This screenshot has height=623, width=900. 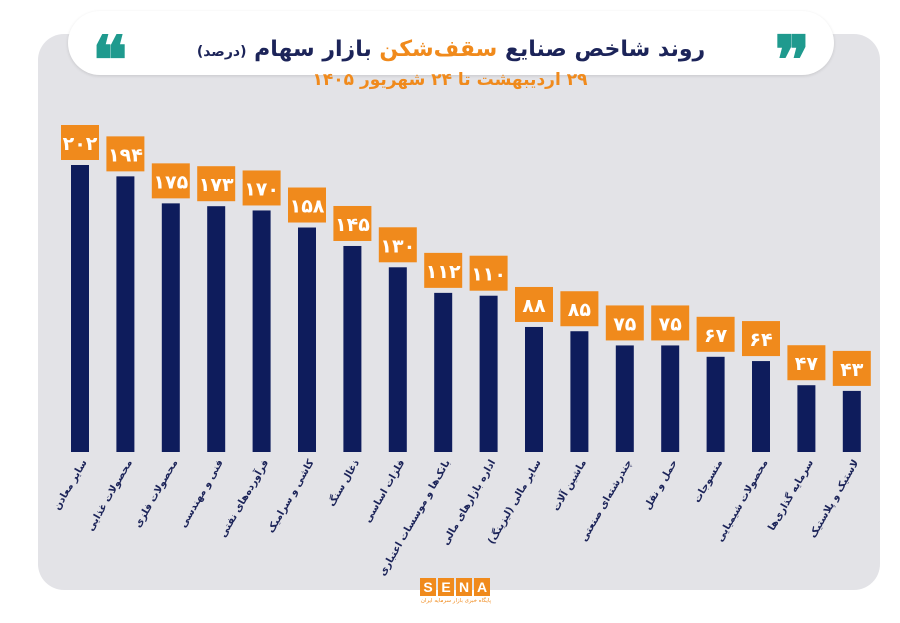 I want to click on category-label: لاستیک و پلاستیک, so click(x=835, y=499).